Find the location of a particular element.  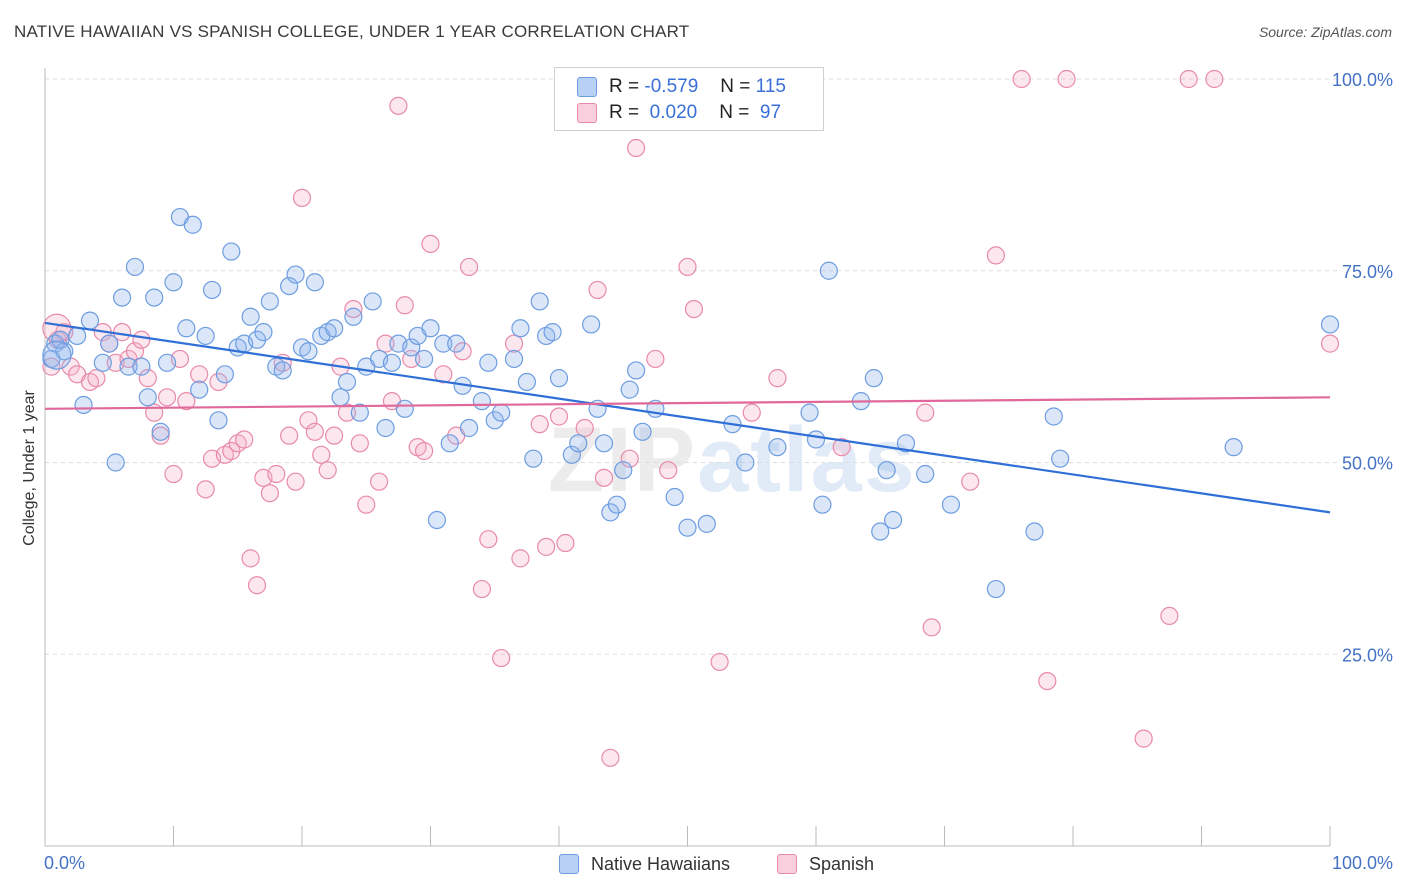

n-value: 115 is located at coordinates (770, 86).